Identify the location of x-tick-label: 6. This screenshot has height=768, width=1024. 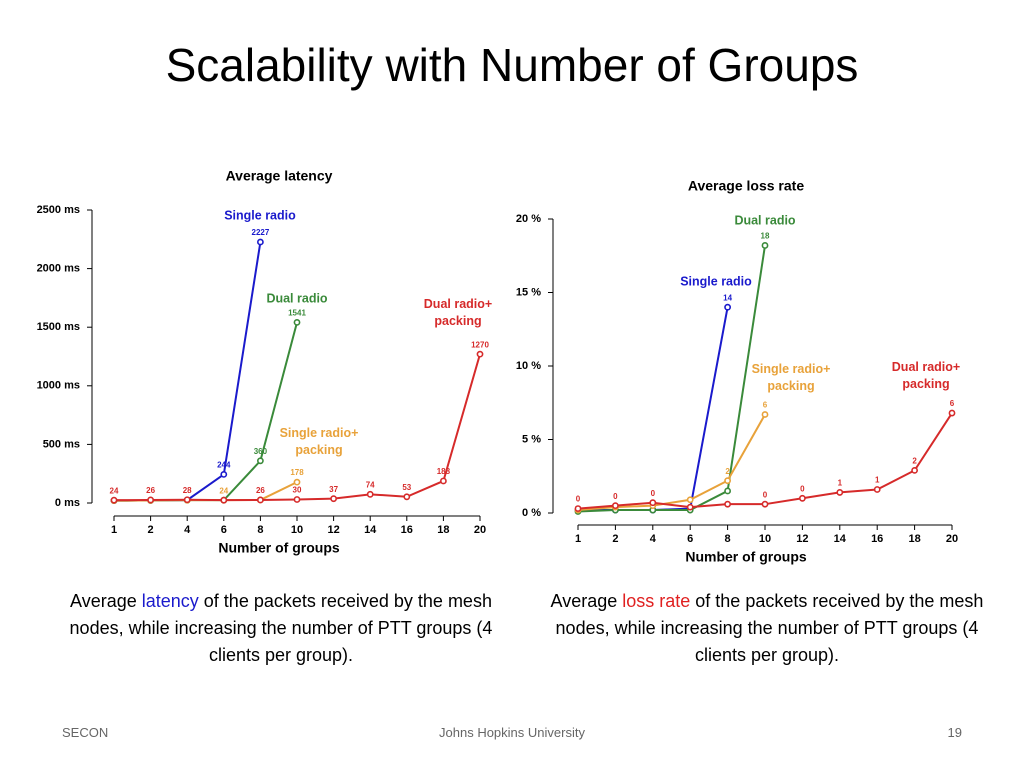
(224, 530).